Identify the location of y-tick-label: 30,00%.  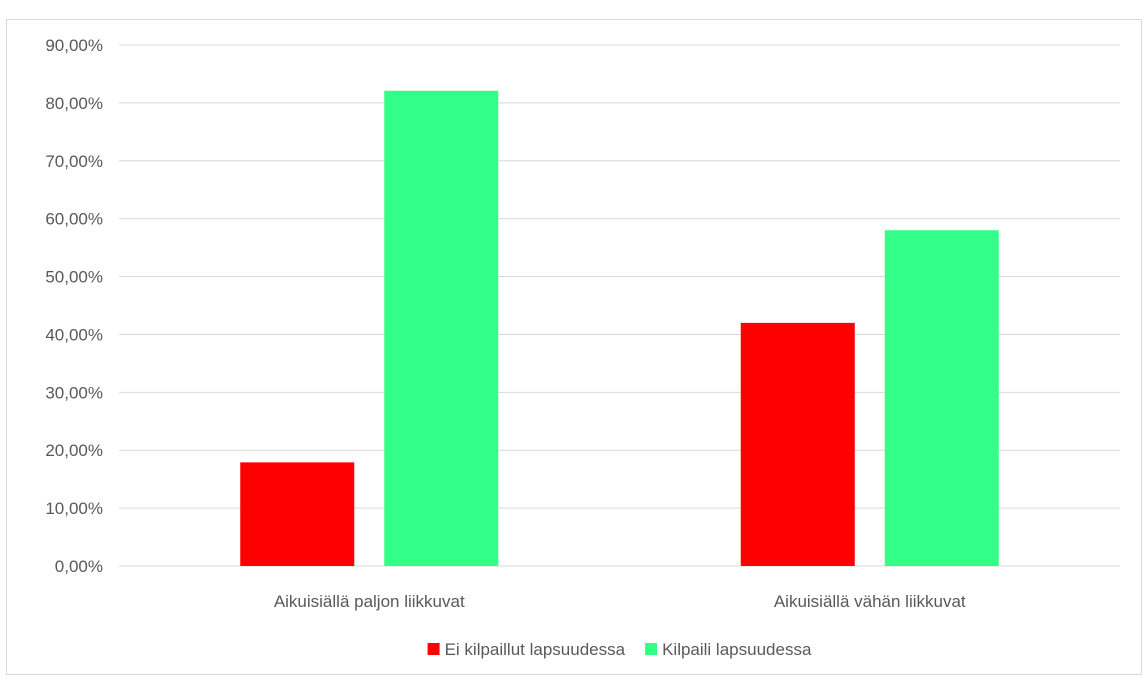
(74, 392).